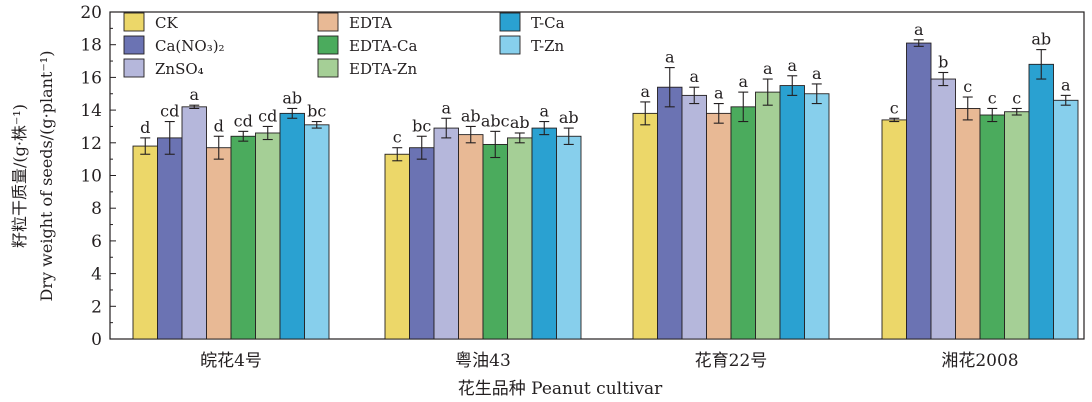 The height and width of the screenshot is (402, 1092). I want to click on y-tick-label: 6, so click(96, 242).